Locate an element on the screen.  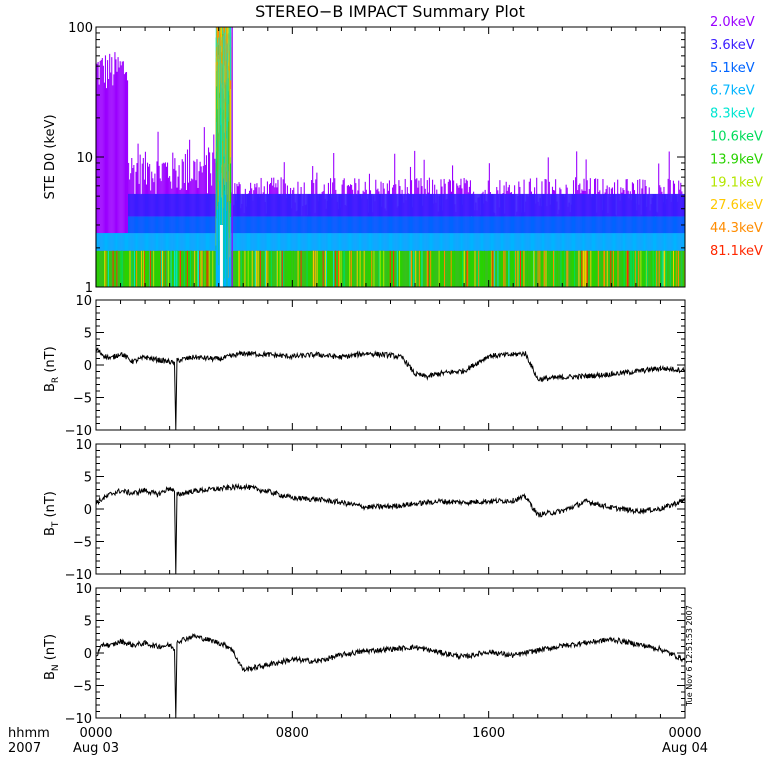
legend-channel-9: 44.3keV is located at coordinates (736, 228).